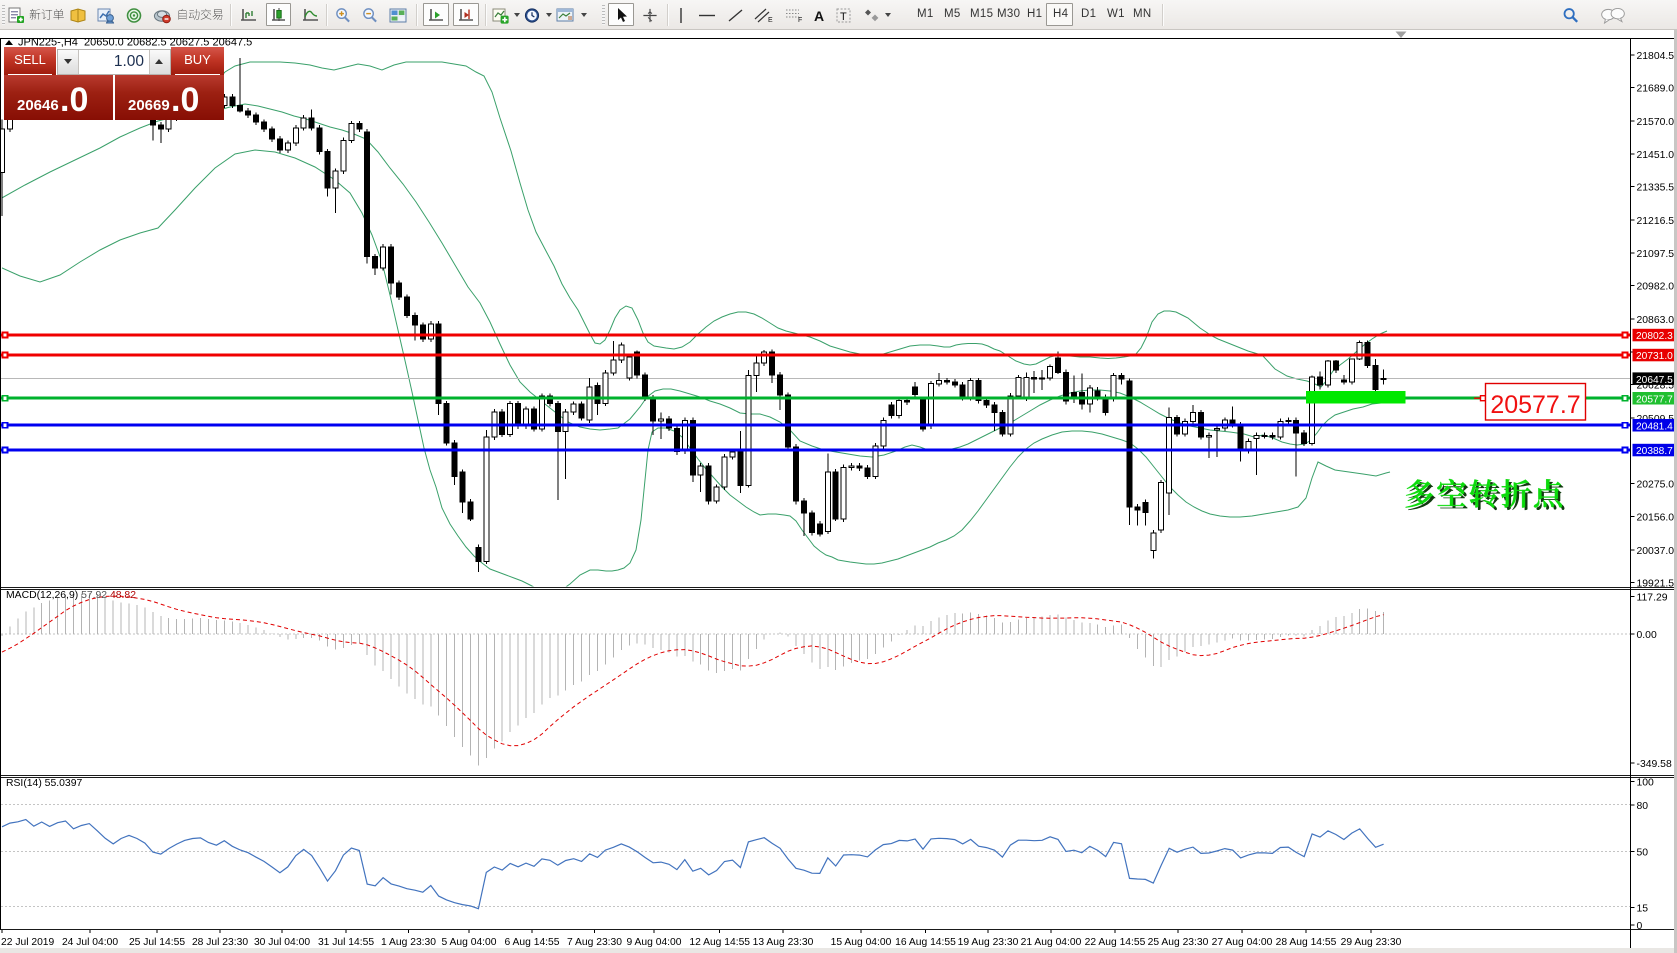  Describe the element at coordinates (1656, 551) in the screenshot. I see `svg-text: 20037.0` at that location.